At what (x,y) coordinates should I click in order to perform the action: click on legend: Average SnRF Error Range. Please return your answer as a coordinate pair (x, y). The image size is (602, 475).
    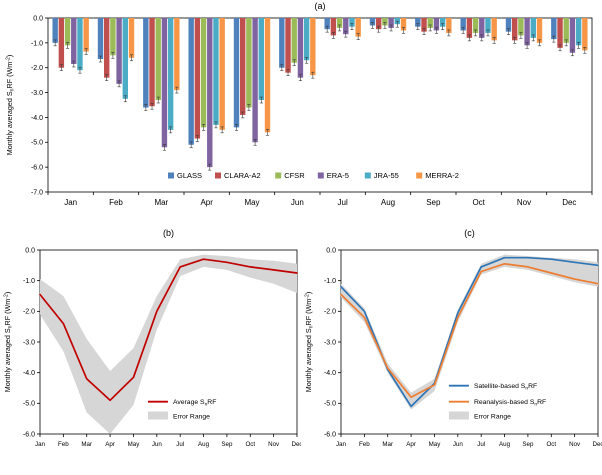
    Looking at the image, I should click on (181, 410).